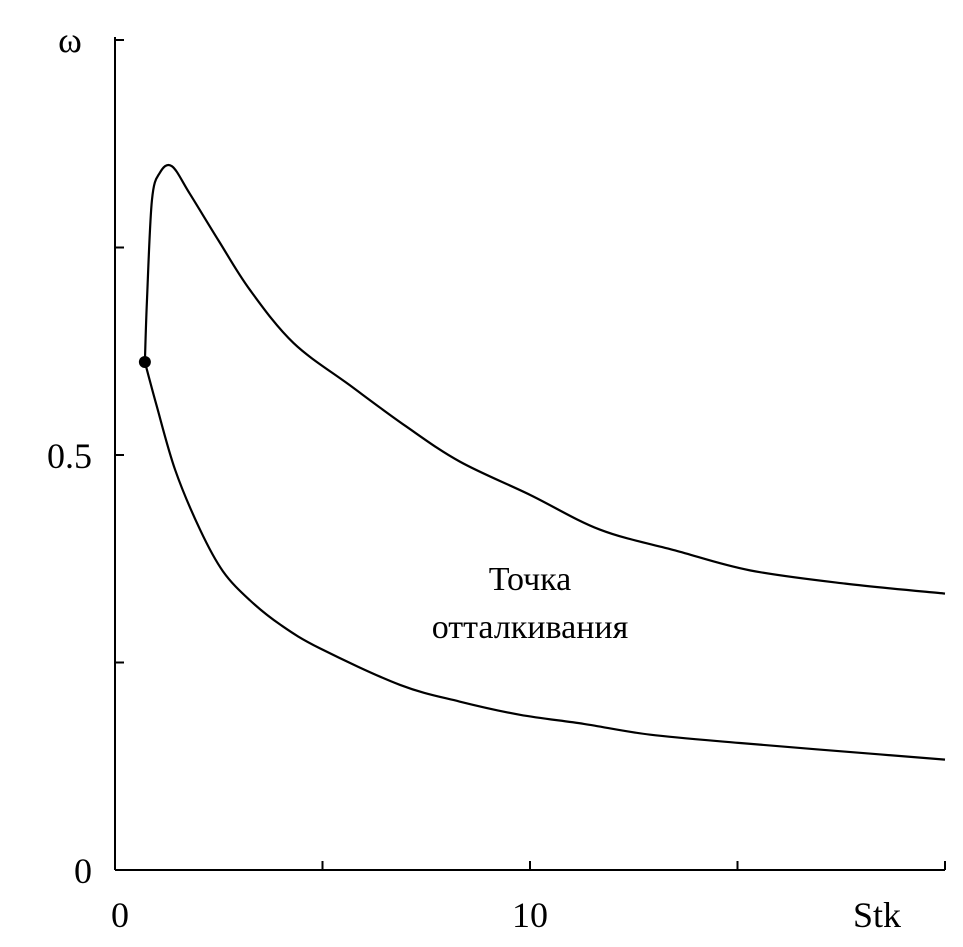 Image resolution: width=963 pixels, height=947 pixels. I want to click on annotation-line-2: отталкивания, so click(530, 627).